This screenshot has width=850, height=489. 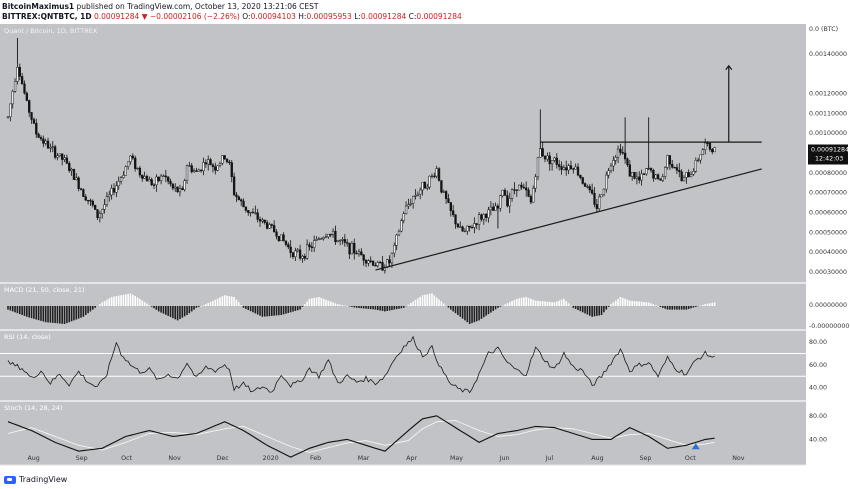 What do you see at coordinates (361, 364) in the screenshot?
I see `rsi-line` at bounding box center [361, 364].